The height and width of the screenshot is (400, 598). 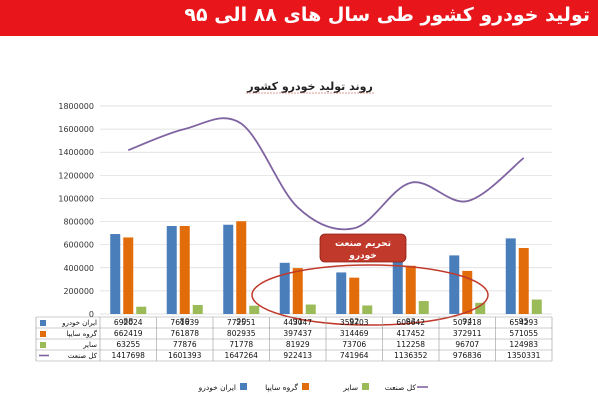 What do you see at coordinates (411, 355) in the screenshot?
I see `table-cell: 1136352` at bounding box center [411, 355].